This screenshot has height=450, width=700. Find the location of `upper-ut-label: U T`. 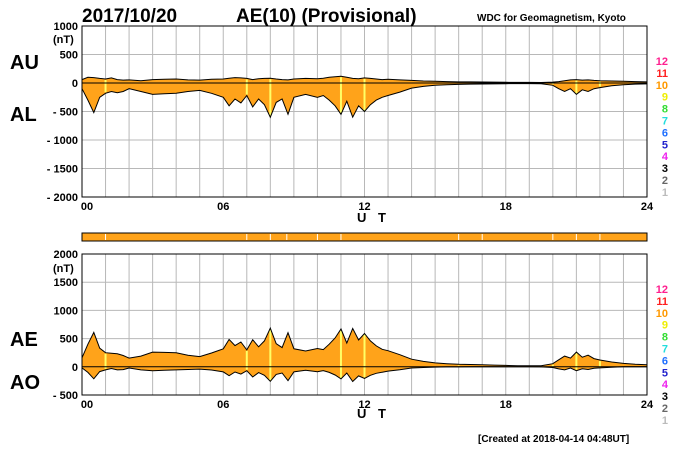

upper-ut-label: U T is located at coordinates (373, 217).